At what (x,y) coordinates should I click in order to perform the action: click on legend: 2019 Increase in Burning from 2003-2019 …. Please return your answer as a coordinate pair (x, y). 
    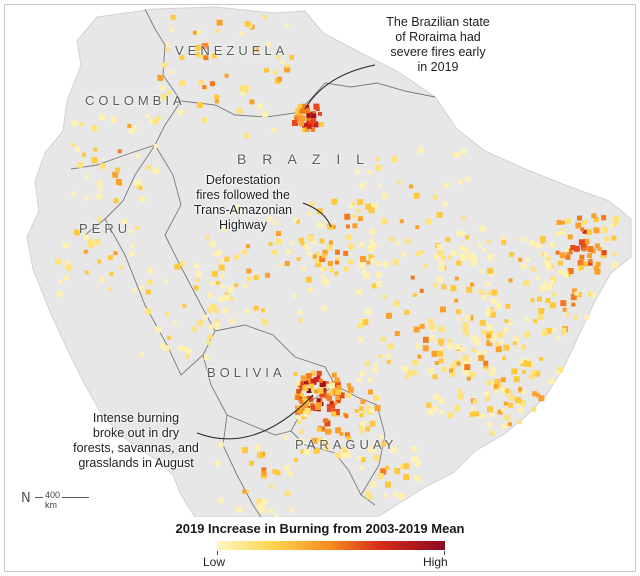
    Looking at the image, I should click on (320, 544).